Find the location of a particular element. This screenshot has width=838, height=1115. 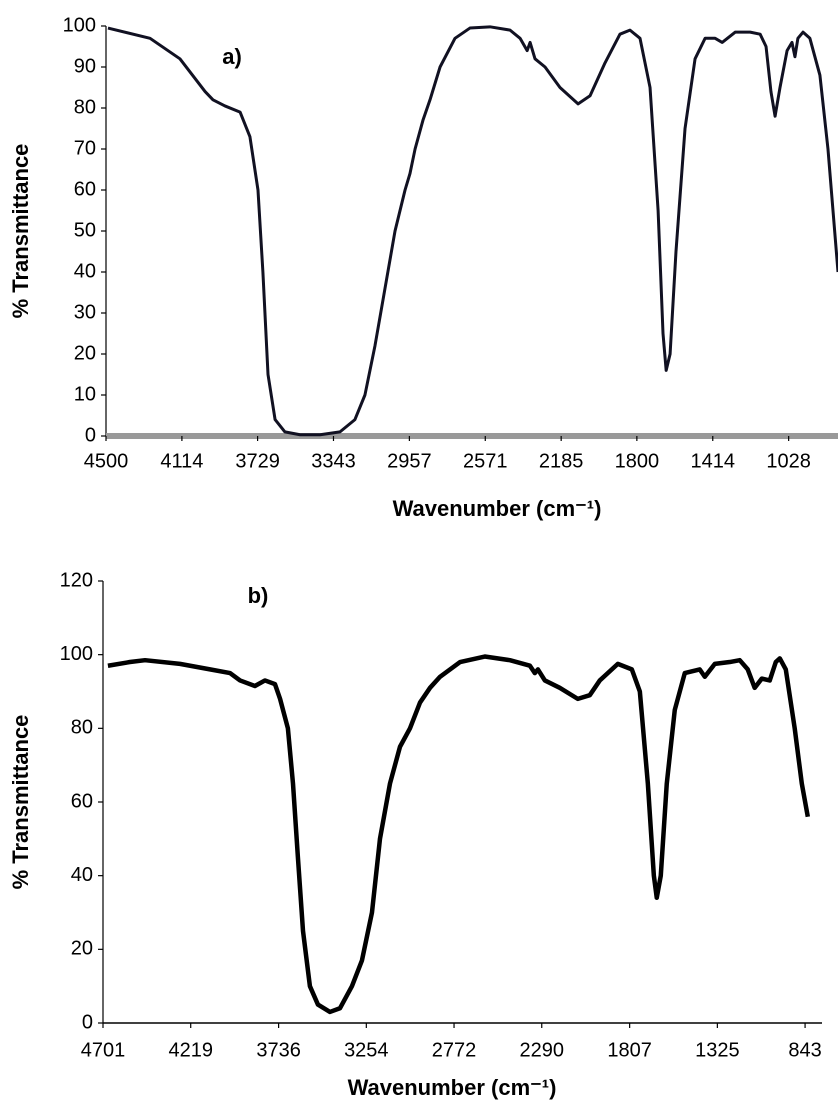

x-tick-label: 1800 is located at coordinates (637, 461).